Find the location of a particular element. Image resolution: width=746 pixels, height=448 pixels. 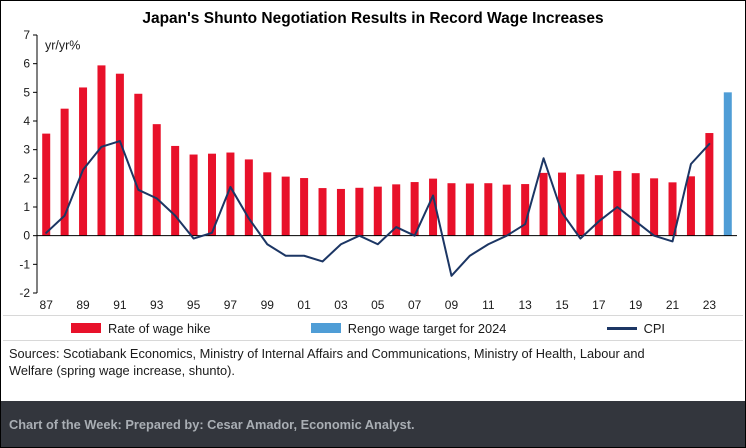

svg-text: 21 is located at coordinates (673, 305).